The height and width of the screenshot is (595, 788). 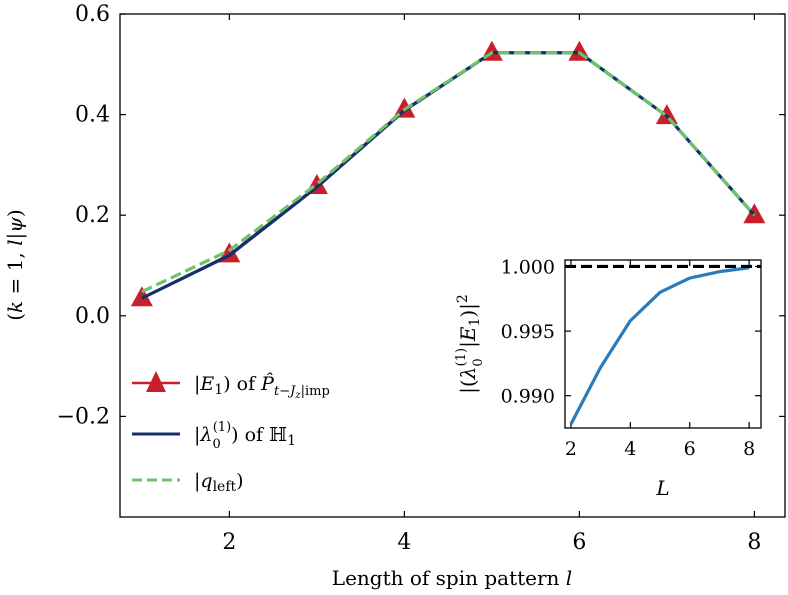 What do you see at coordinates (404, 542) in the screenshot?
I see `main-x-tick-label: 4` at bounding box center [404, 542].